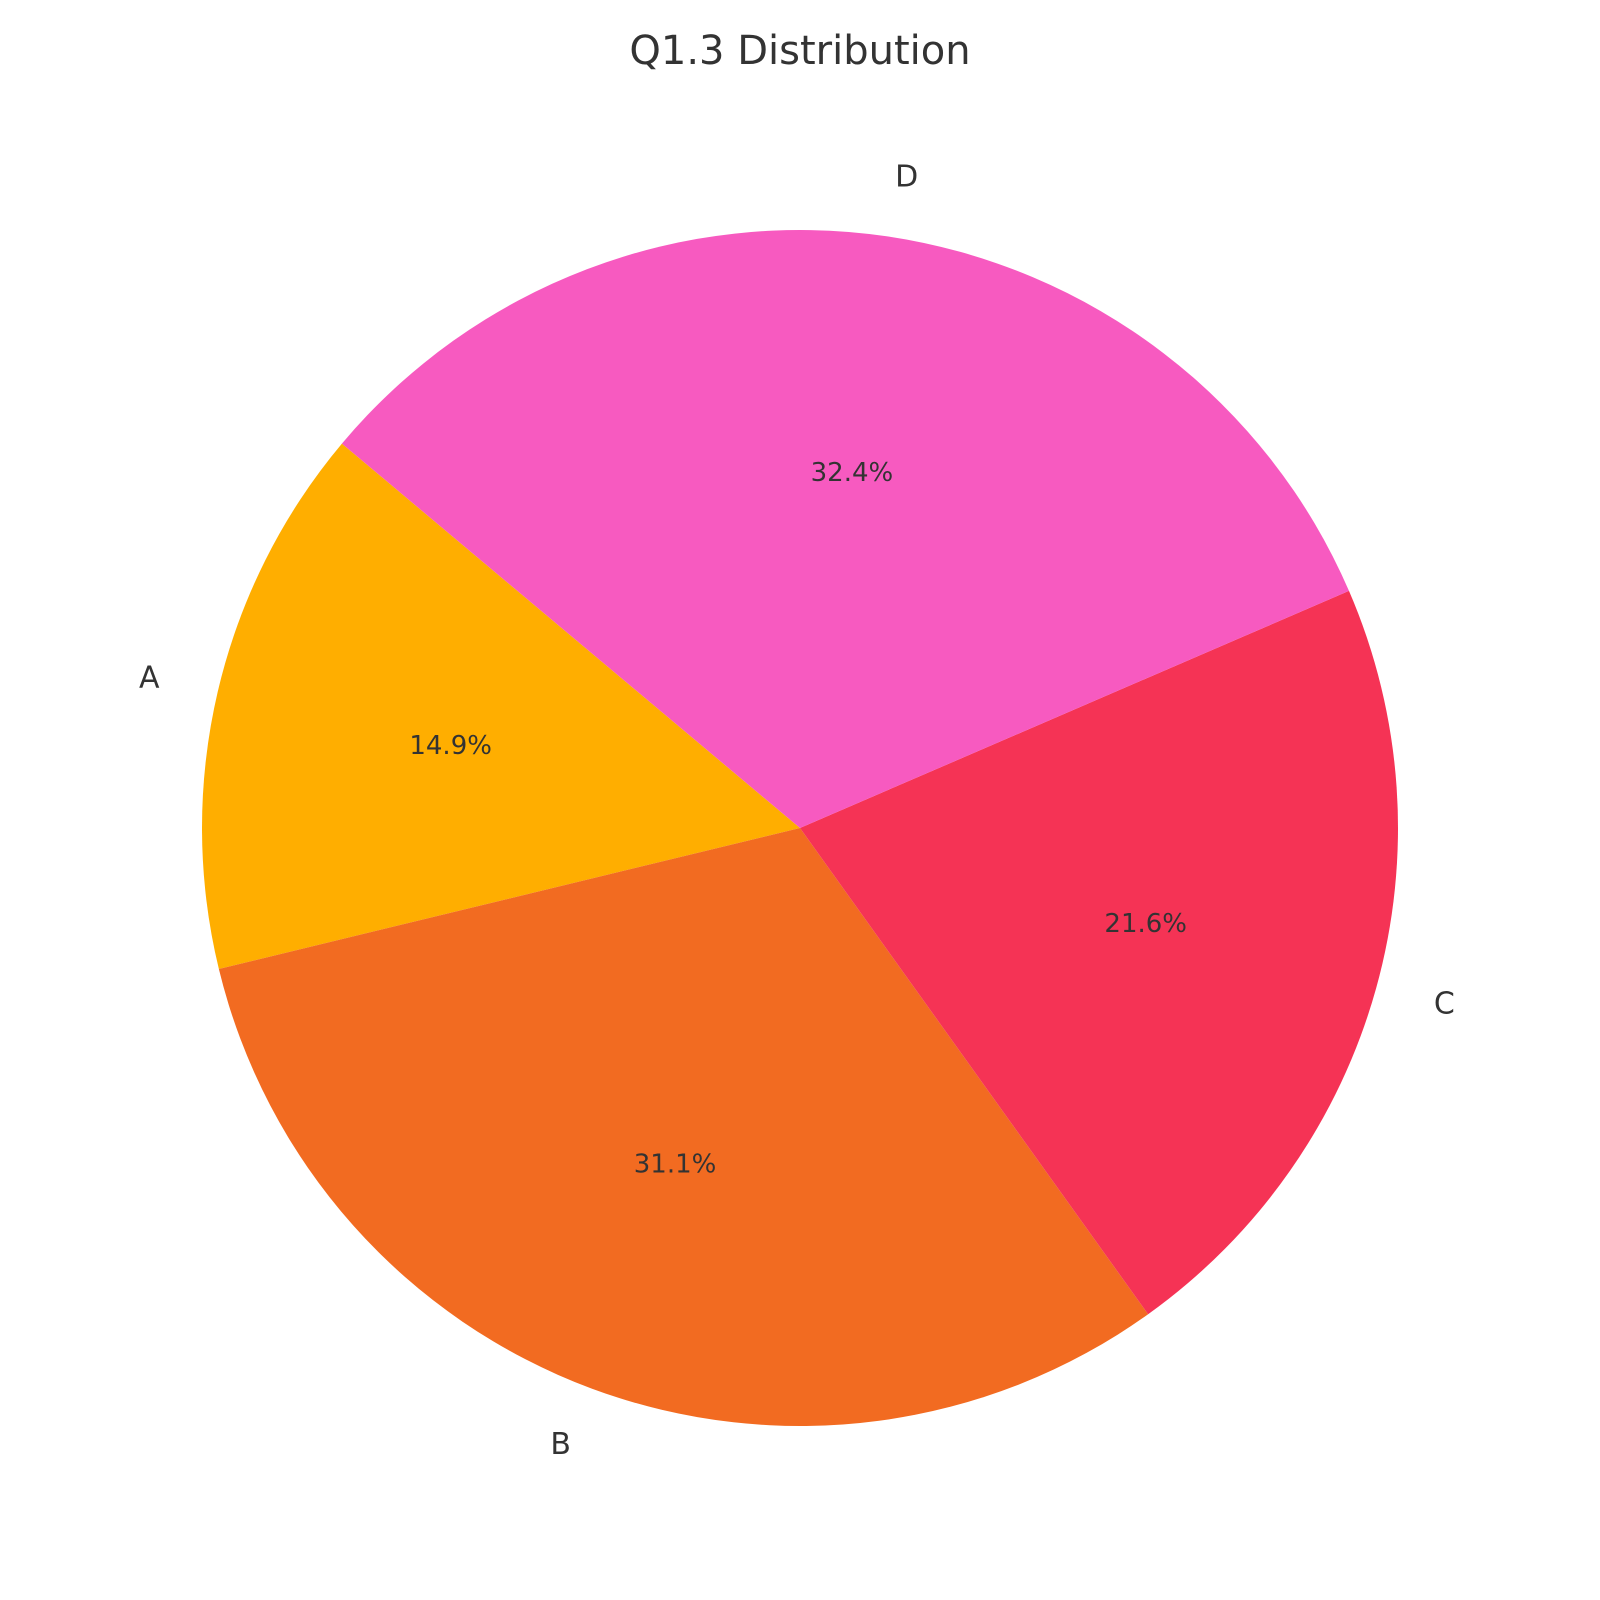  I want to click on chart-title: Q1.3 Distribution, so click(799, 51).